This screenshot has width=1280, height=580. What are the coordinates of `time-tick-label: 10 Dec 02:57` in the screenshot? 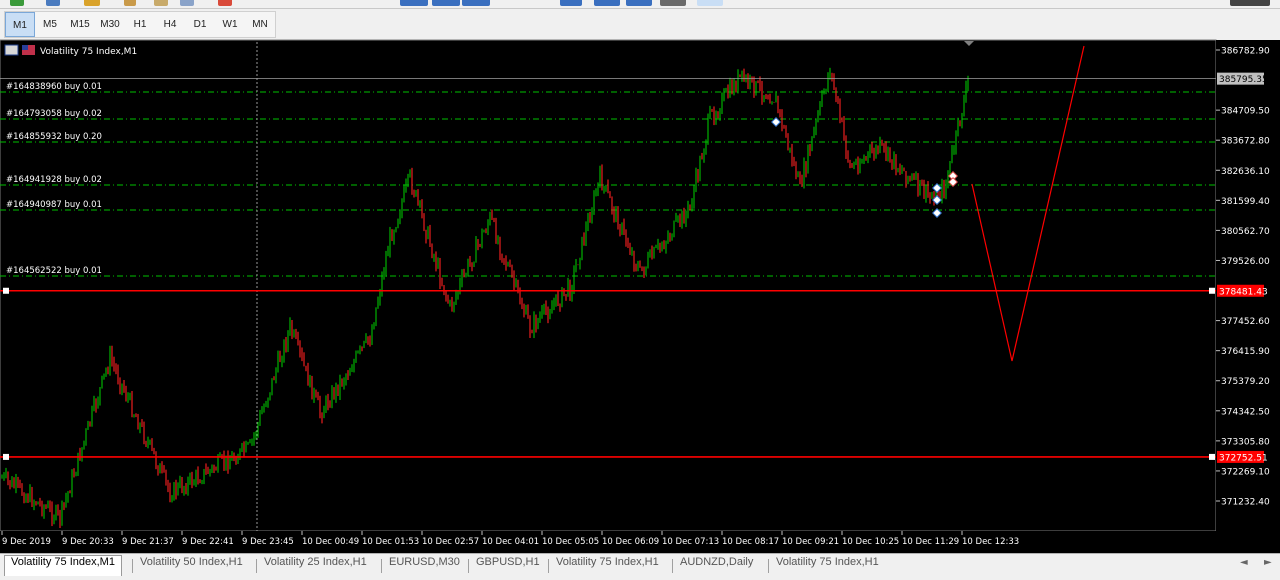 It's located at (450, 542).